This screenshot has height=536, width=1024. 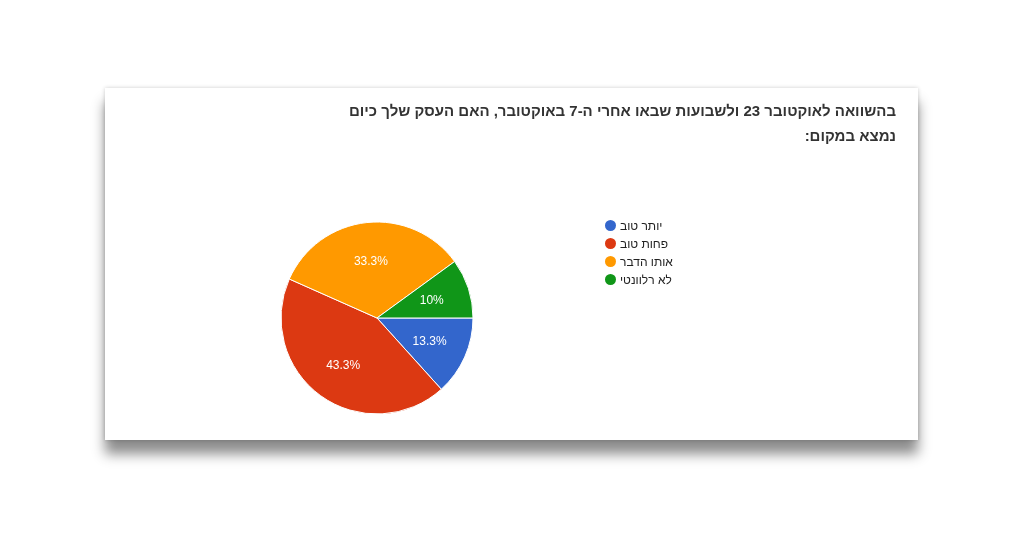 What do you see at coordinates (644, 244) in the screenshot?
I see `legend-label: פחות טוב` at bounding box center [644, 244].